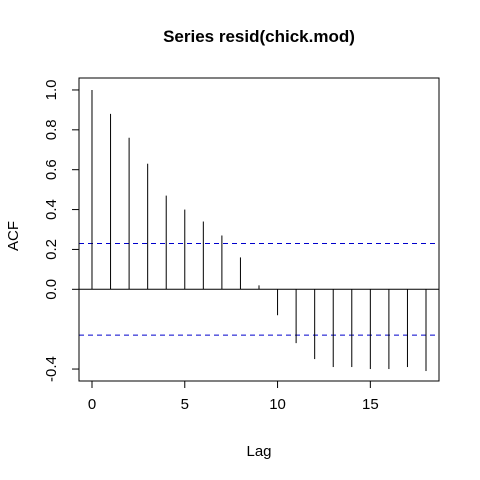 This screenshot has height=480, width=480. What do you see at coordinates (51, 289) in the screenshot?
I see `y-tick-label: 0.0` at bounding box center [51, 289].